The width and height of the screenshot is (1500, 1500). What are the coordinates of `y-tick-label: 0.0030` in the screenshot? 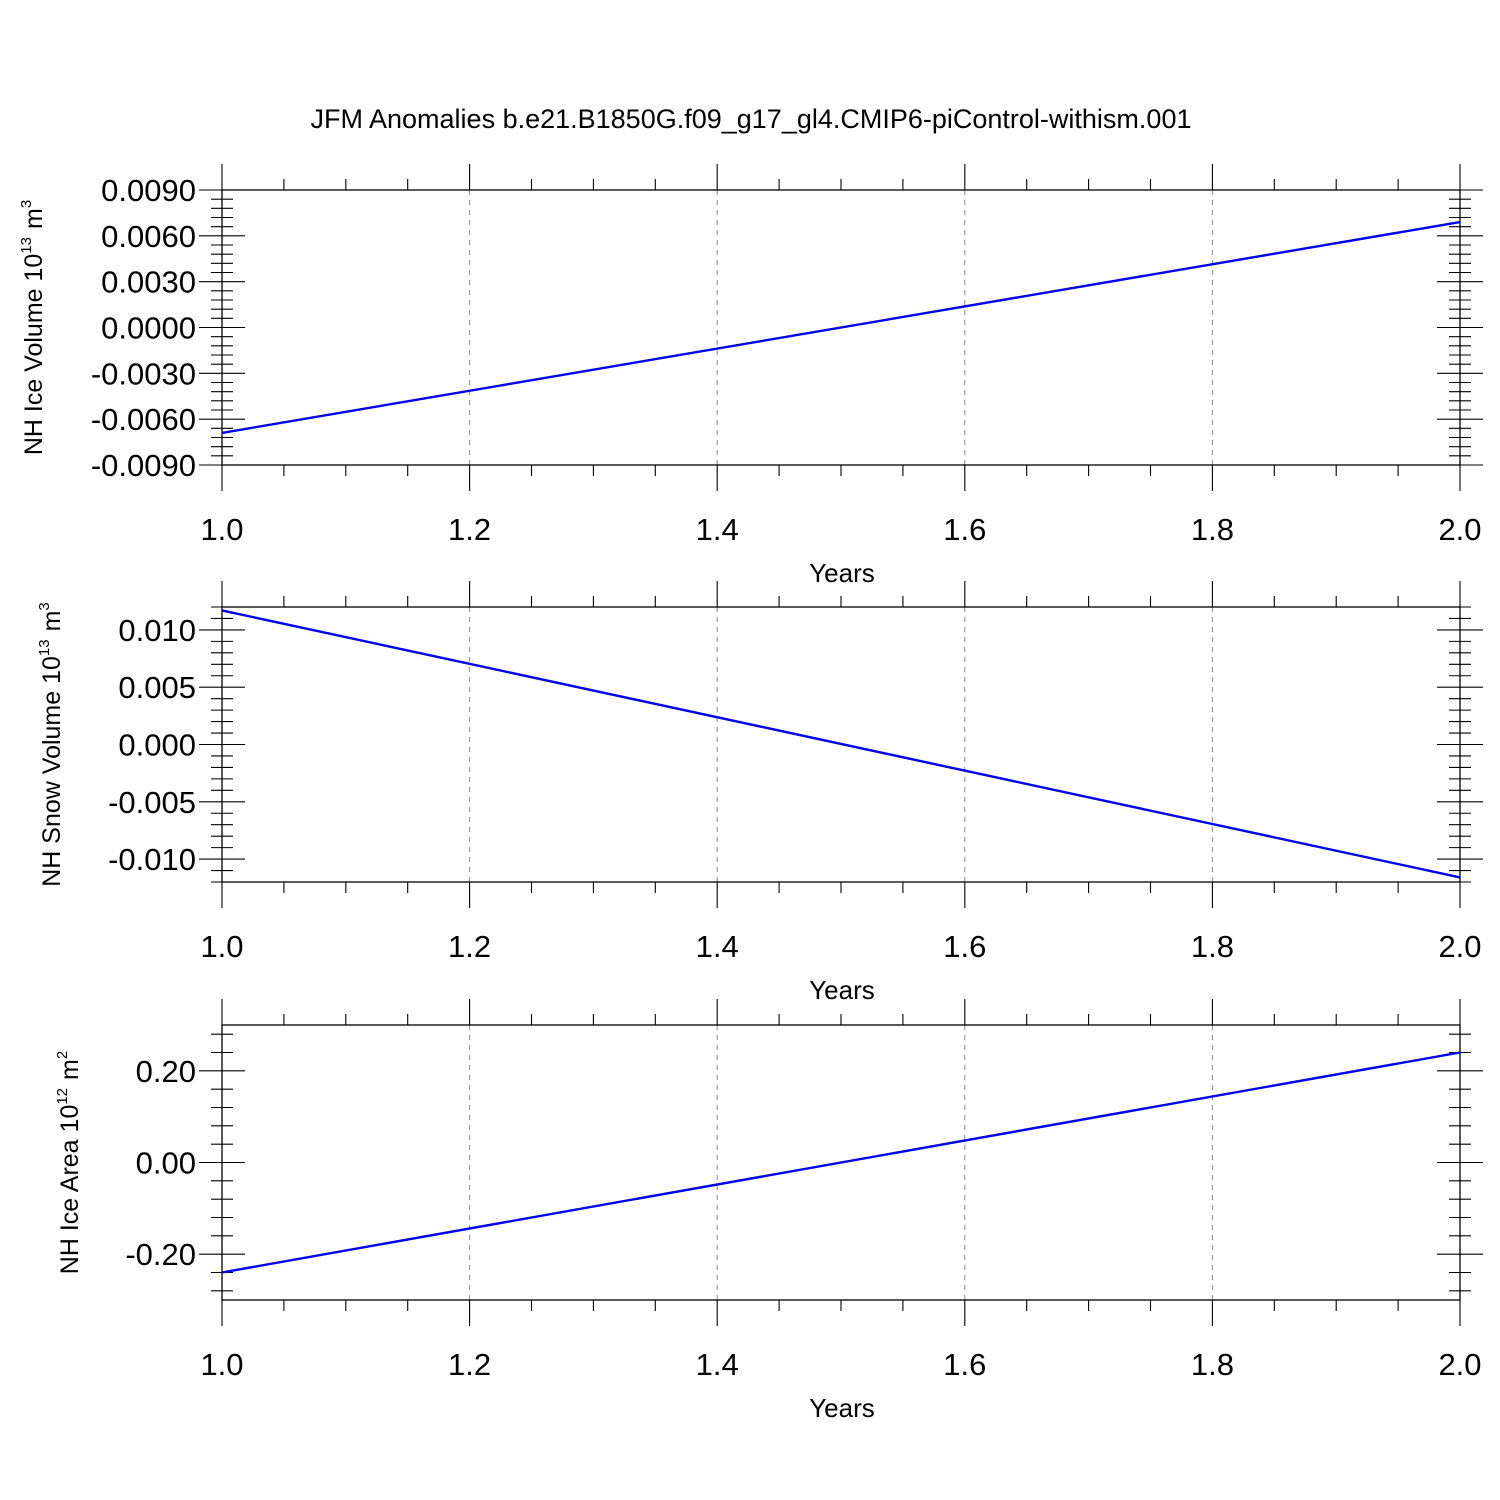 It's located at (148, 282).